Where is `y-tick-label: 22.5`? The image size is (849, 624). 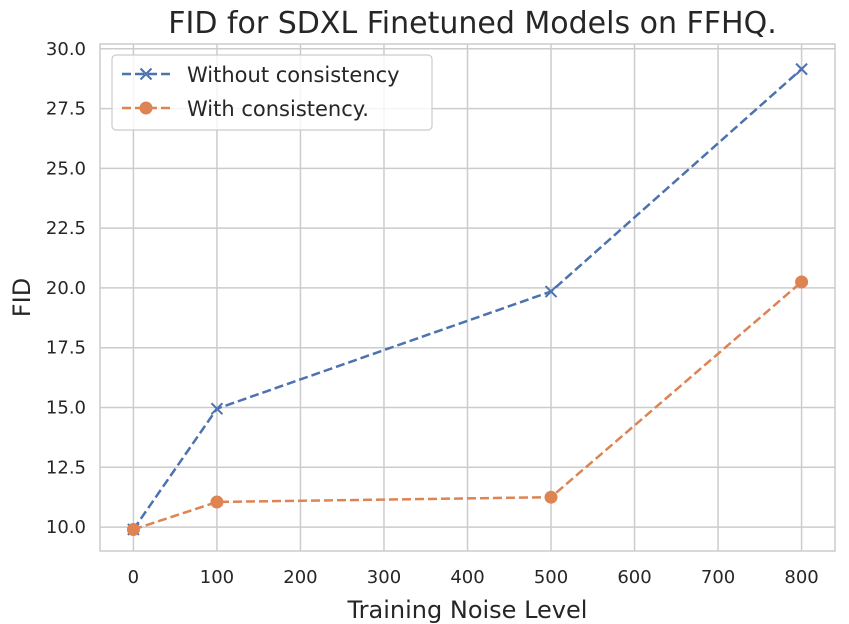 y-tick-label: 22.5 is located at coordinates (66, 228).